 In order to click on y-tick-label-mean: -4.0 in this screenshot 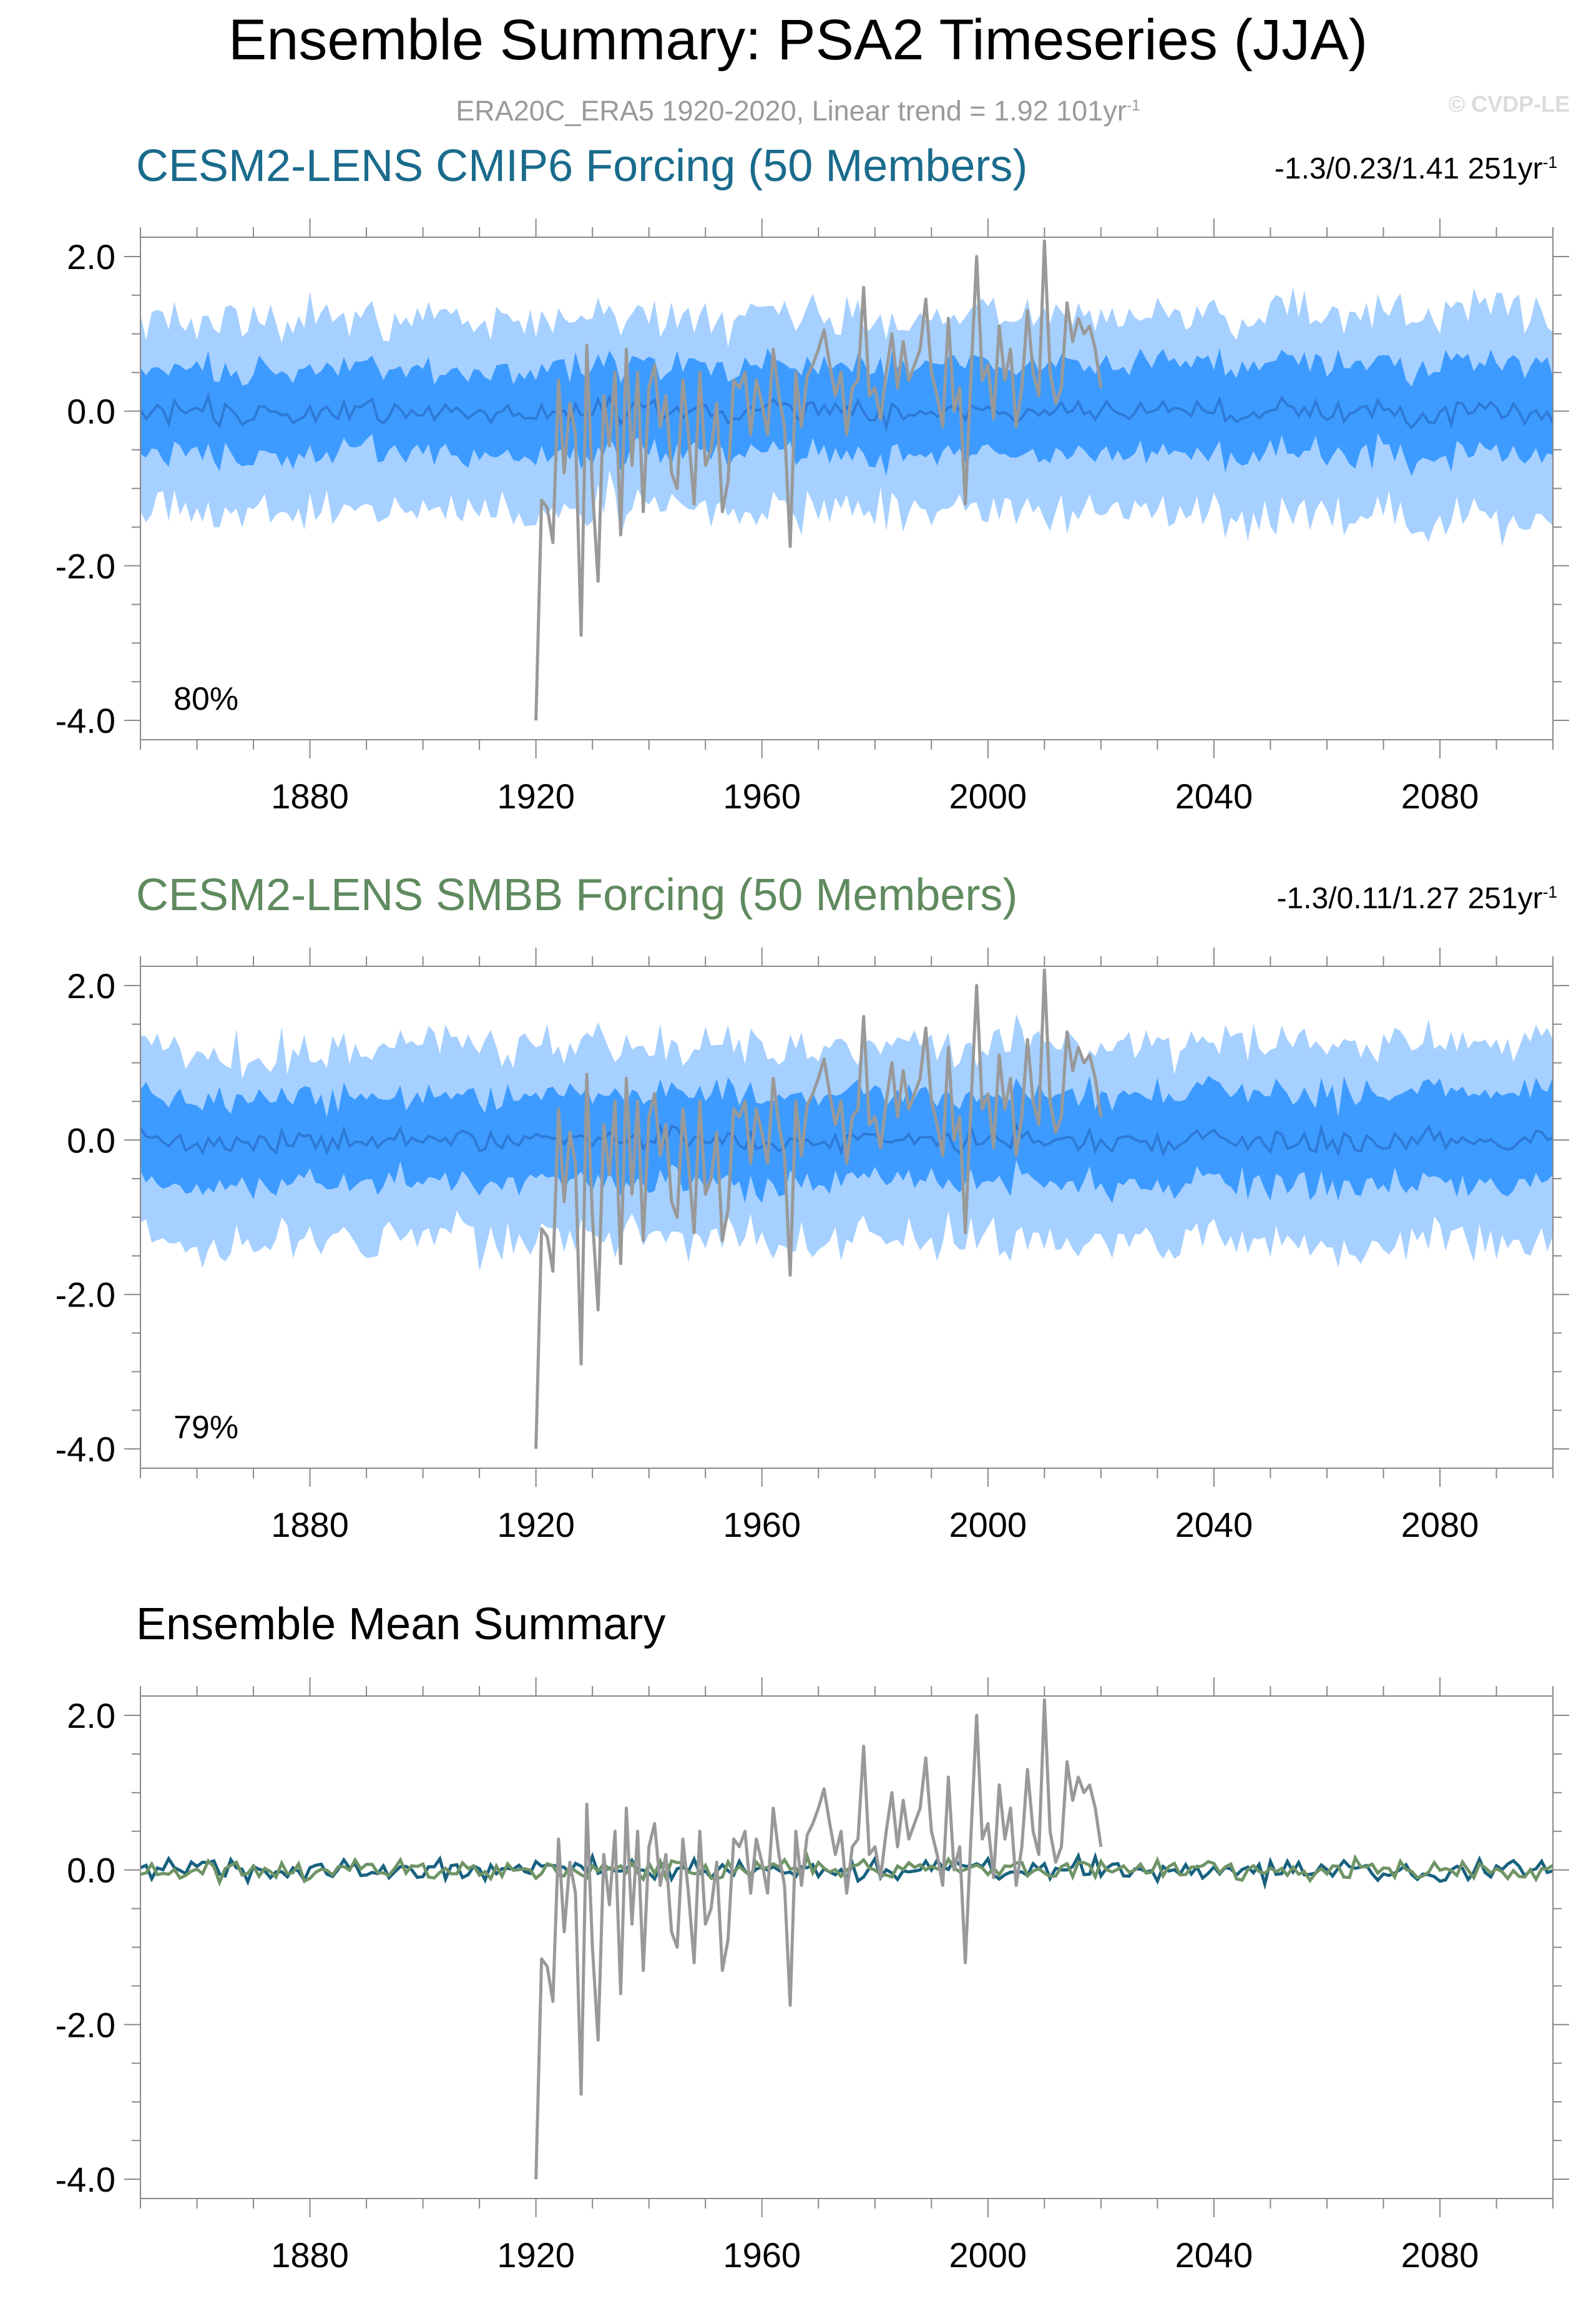, I will do `click(86, 2179)`.